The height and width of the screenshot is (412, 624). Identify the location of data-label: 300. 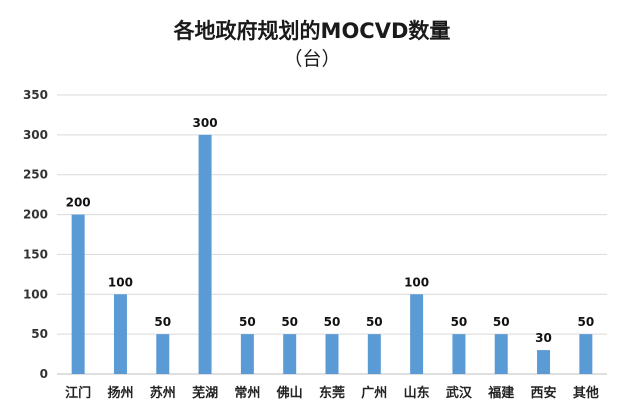
(205, 123).